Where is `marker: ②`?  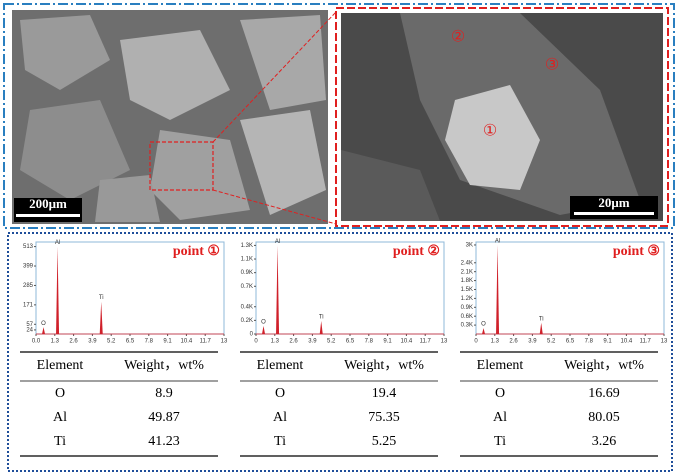
marker: ② is located at coordinates (458, 37).